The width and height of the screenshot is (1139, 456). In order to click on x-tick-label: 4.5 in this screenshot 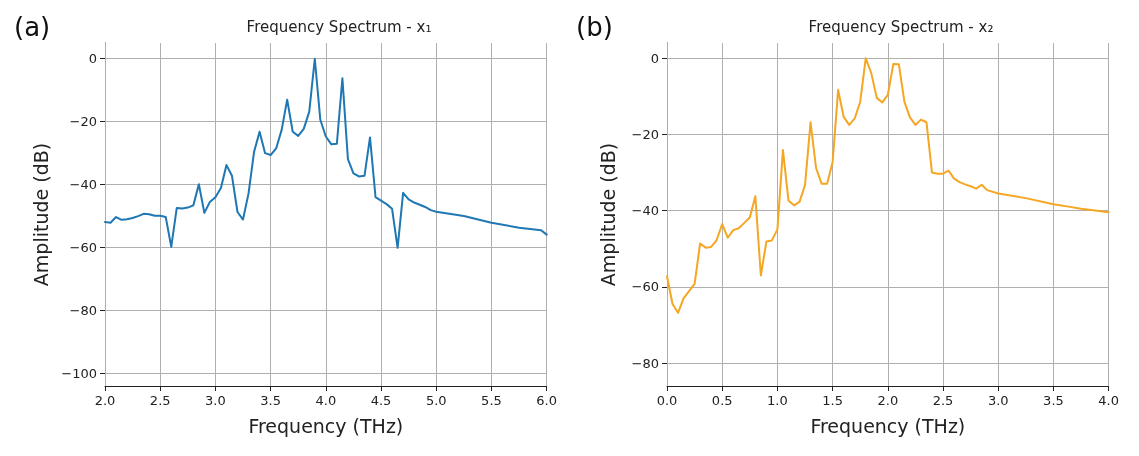, I will do `click(381, 400)`.